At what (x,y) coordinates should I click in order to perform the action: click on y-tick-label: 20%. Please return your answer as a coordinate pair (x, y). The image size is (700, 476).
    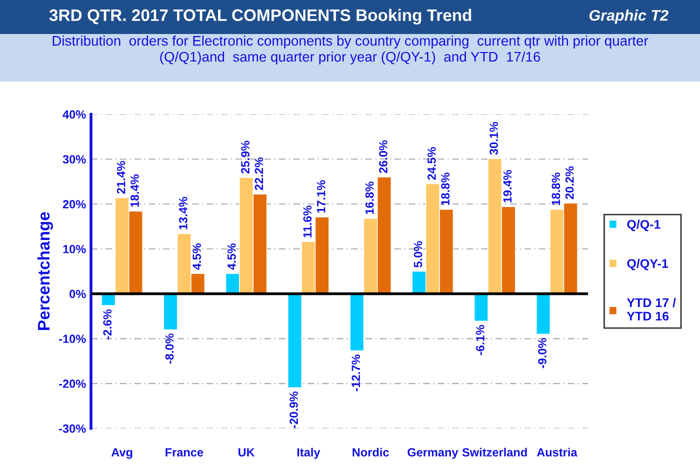
    Looking at the image, I should click on (74, 204).